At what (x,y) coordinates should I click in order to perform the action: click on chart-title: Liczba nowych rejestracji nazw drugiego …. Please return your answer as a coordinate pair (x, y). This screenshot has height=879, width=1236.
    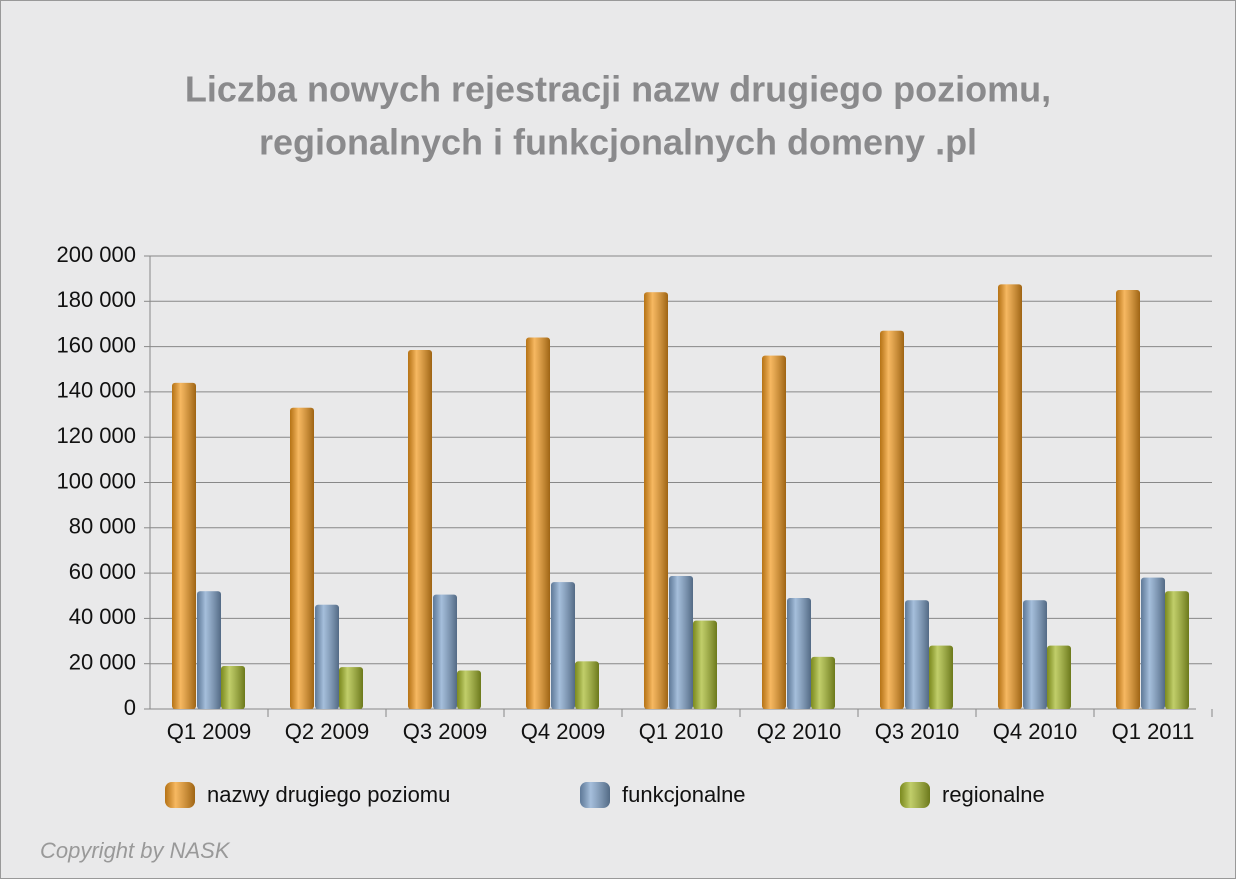
    Looking at the image, I should click on (618, 89).